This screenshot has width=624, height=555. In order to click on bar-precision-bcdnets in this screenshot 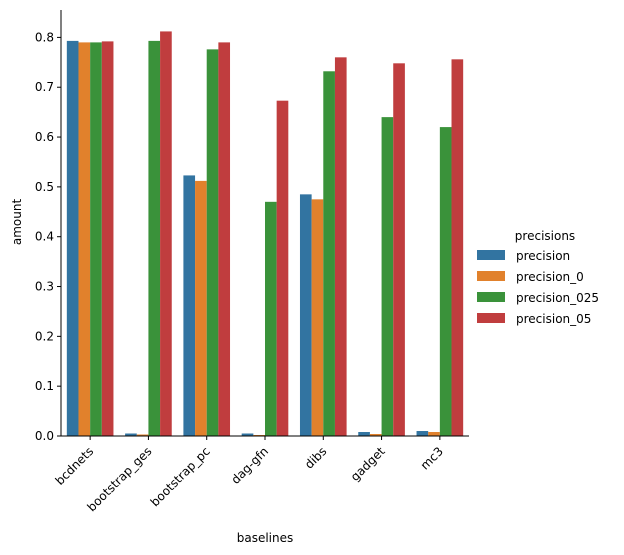, I will do `click(72, 238)`.